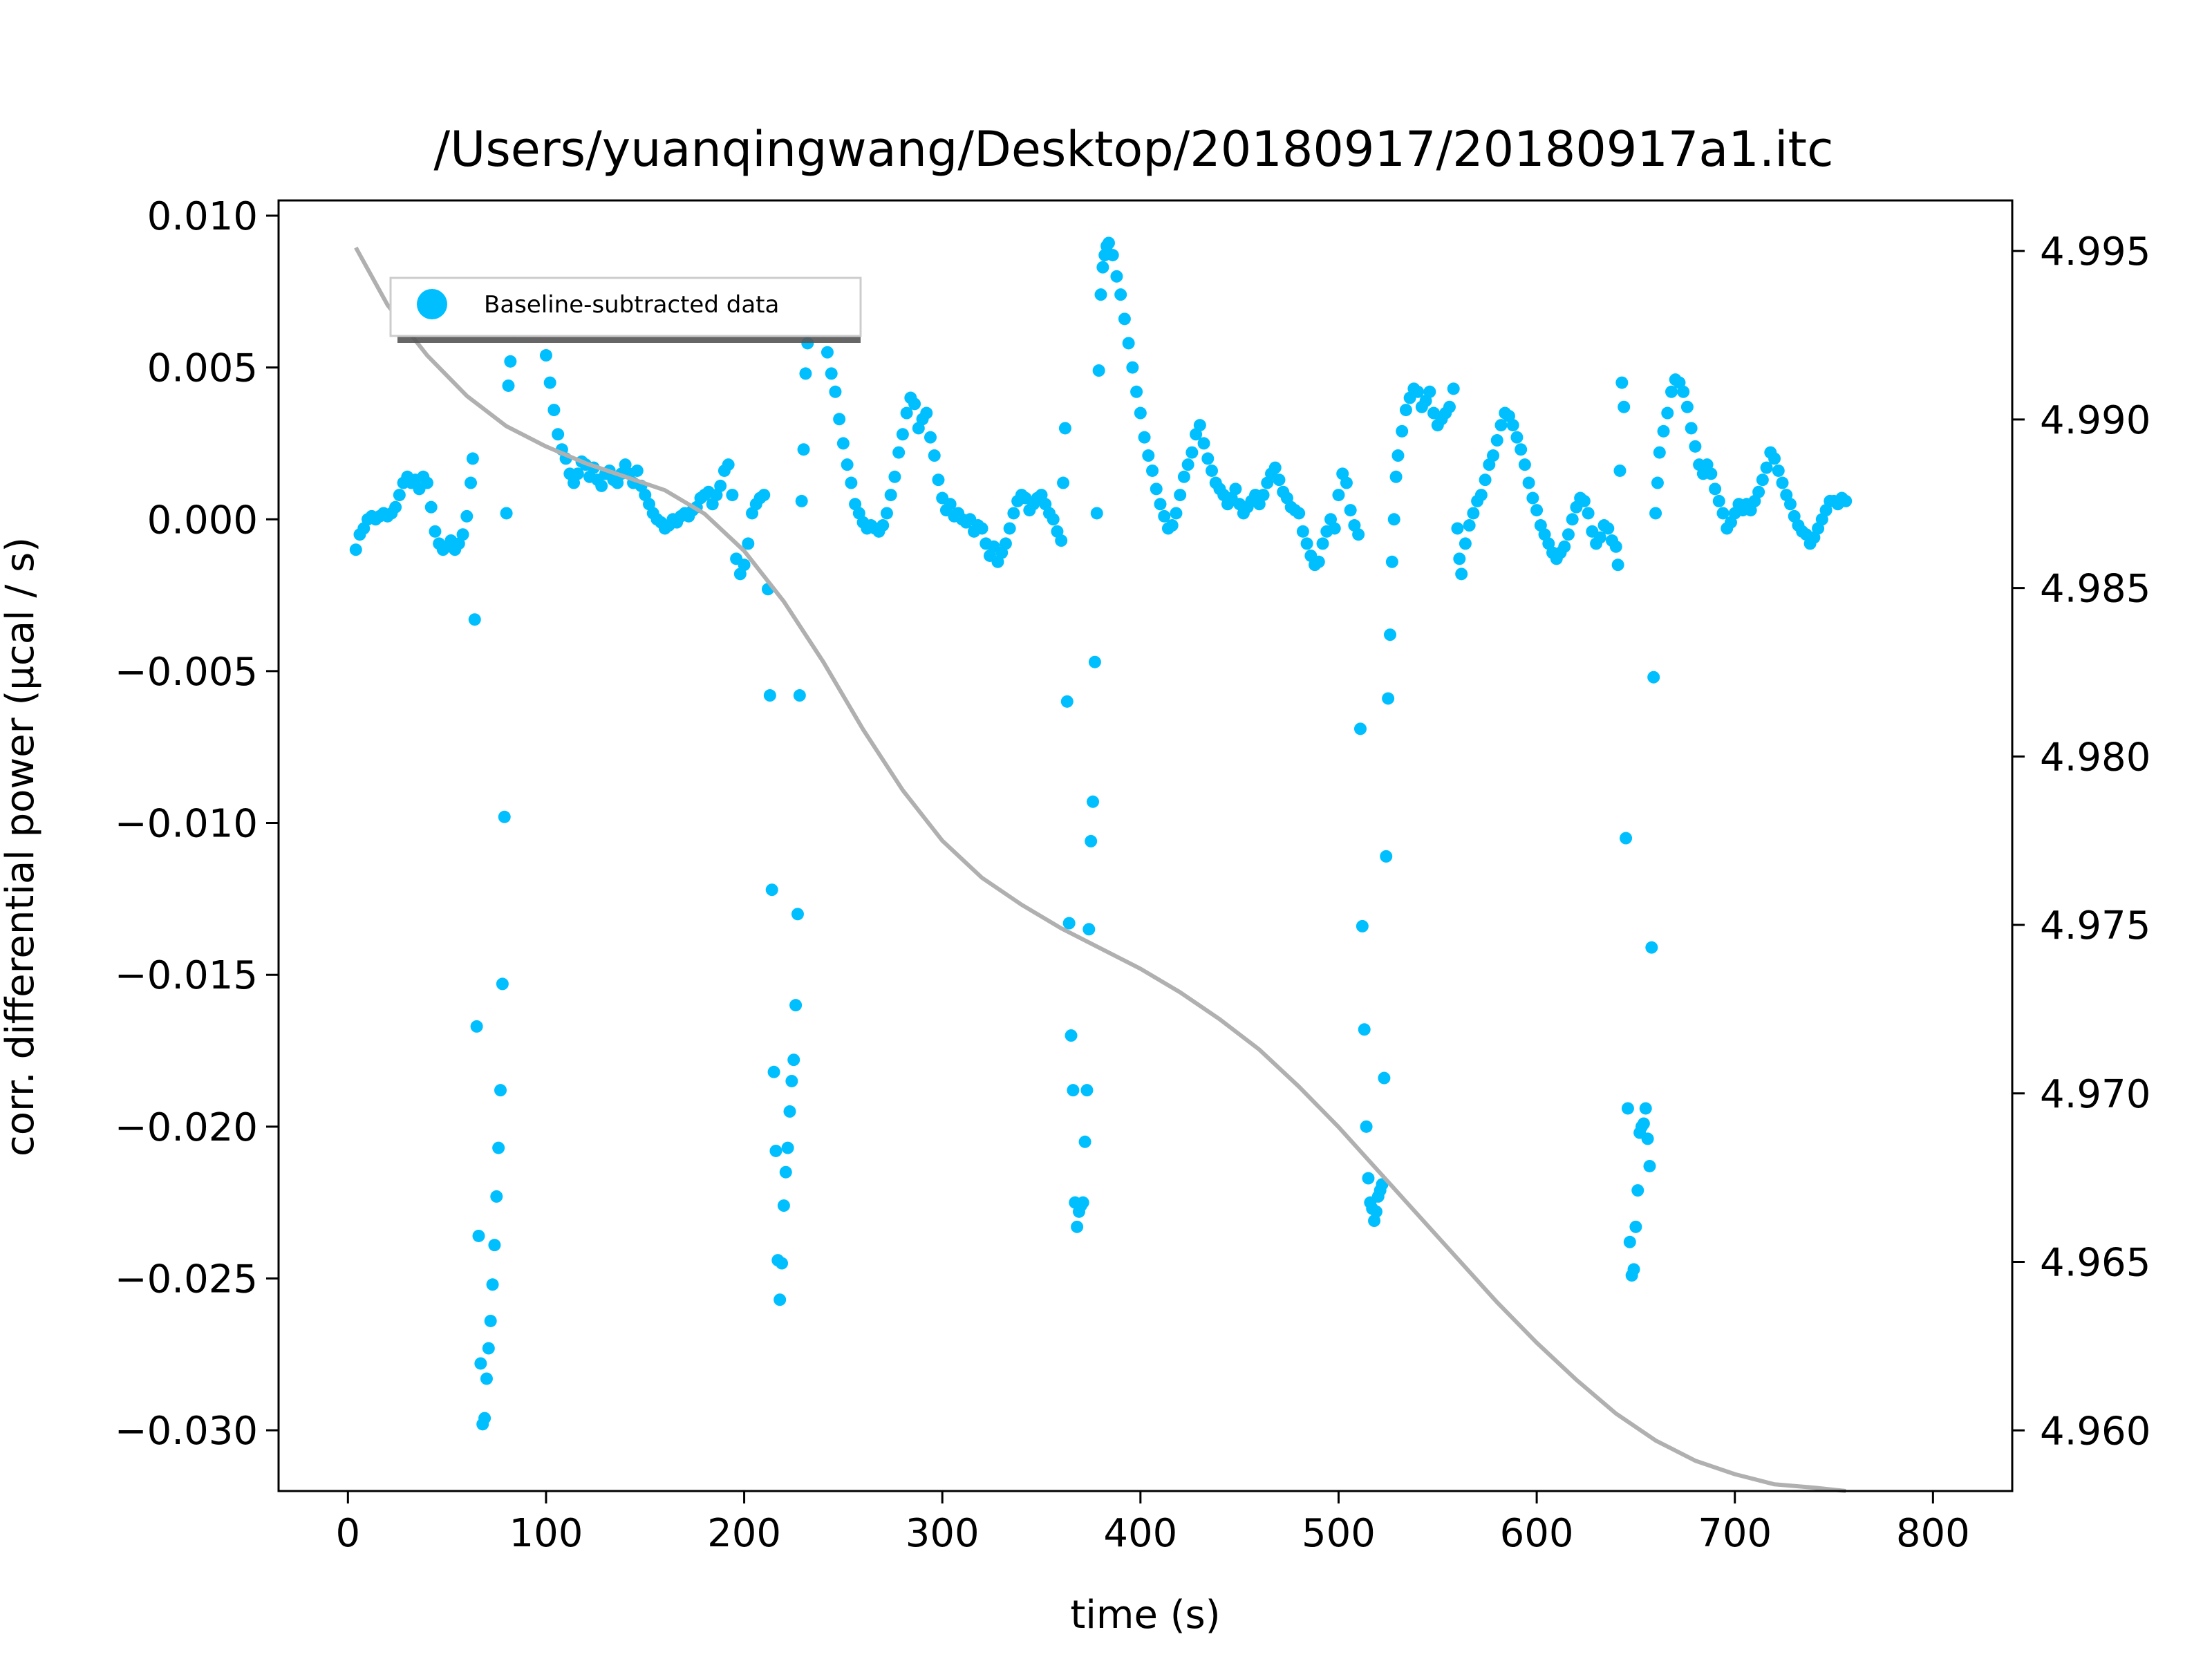  What do you see at coordinates (744, 1534) in the screenshot?
I see `x-tick-label: 200` at bounding box center [744, 1534].